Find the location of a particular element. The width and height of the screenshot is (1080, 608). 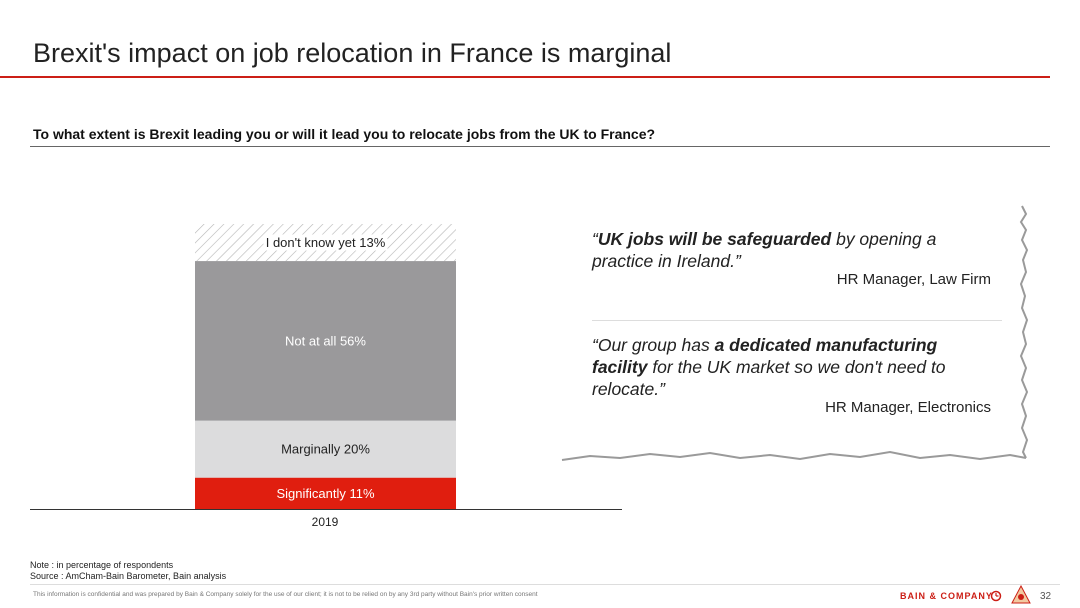

question-divider is located at coordinates (540, 146).